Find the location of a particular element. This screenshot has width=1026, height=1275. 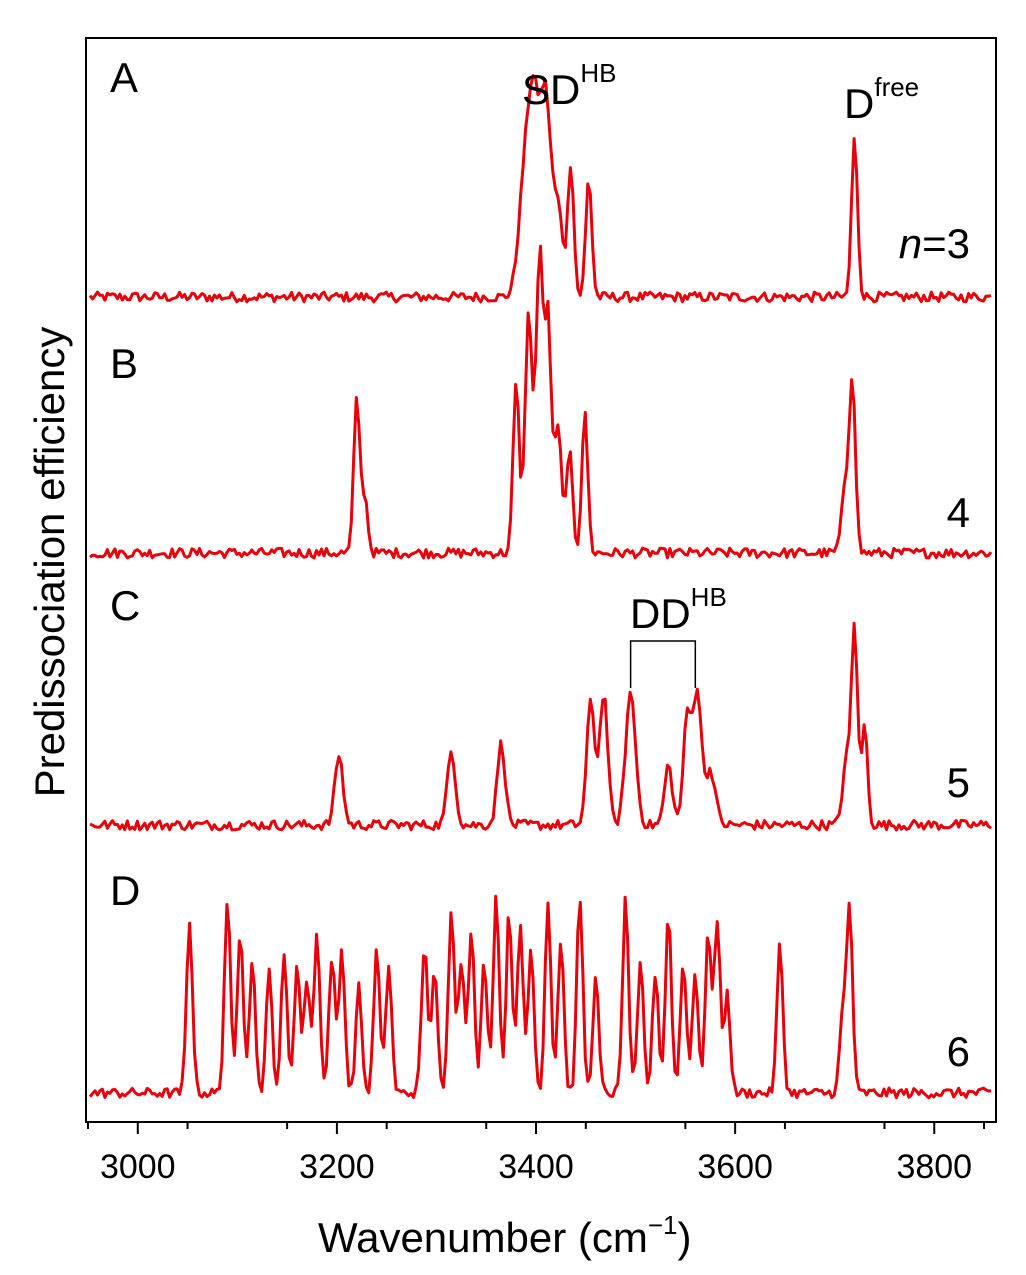

panel-letter-d: D is located at coordinates (125, 890).